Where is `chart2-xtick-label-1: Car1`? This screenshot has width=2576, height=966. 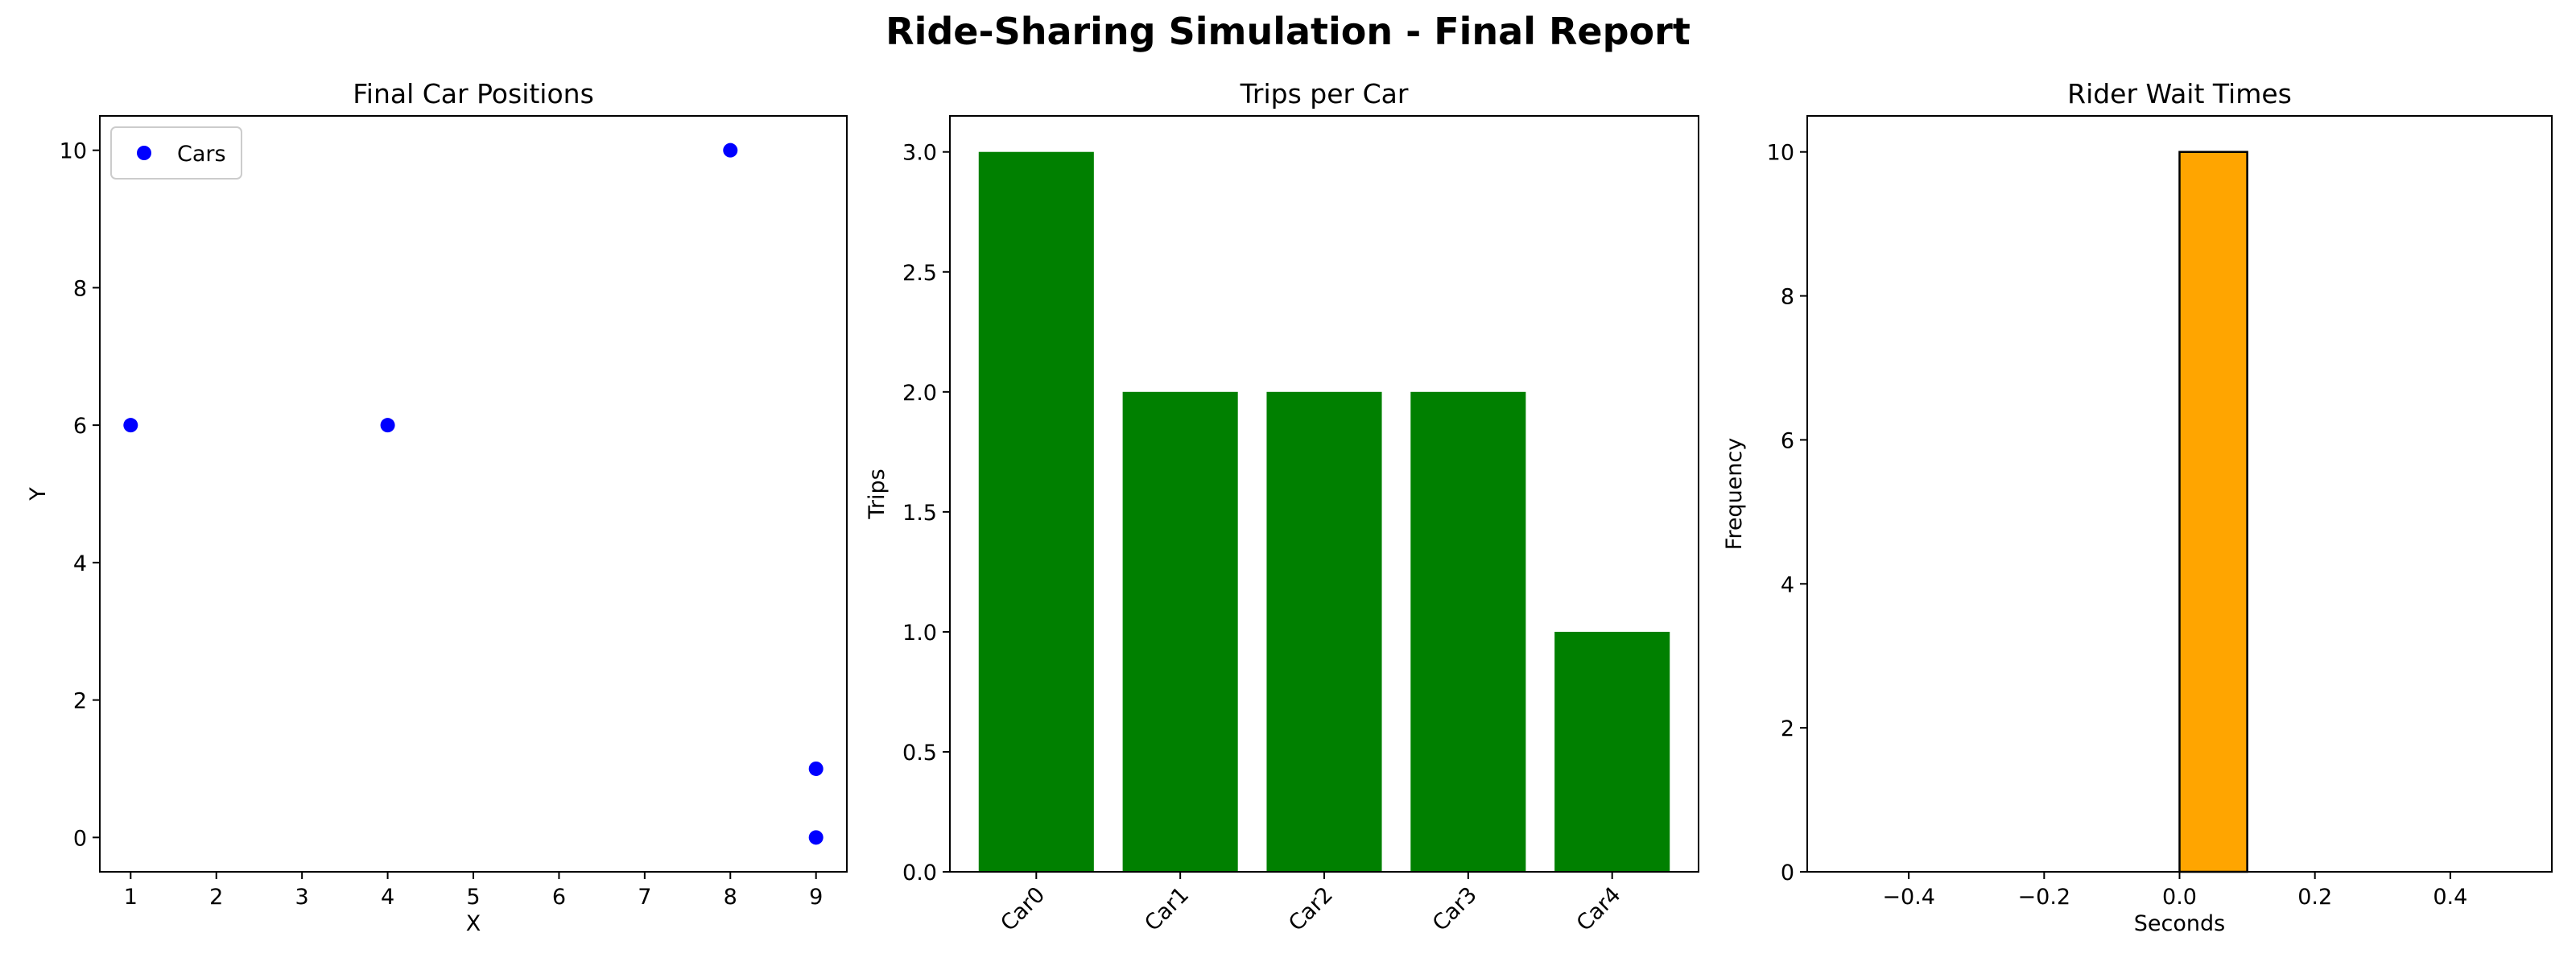
chart2-xtick-label-1: Car1 is located at coordinates (1167, 909).